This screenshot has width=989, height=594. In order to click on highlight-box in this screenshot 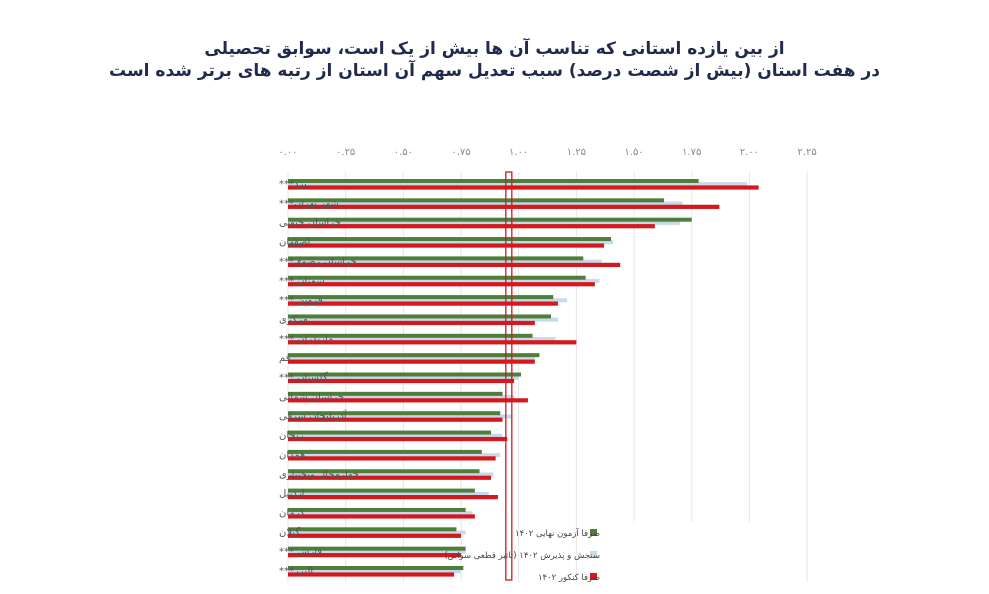, I will do `click(509, 376)`.